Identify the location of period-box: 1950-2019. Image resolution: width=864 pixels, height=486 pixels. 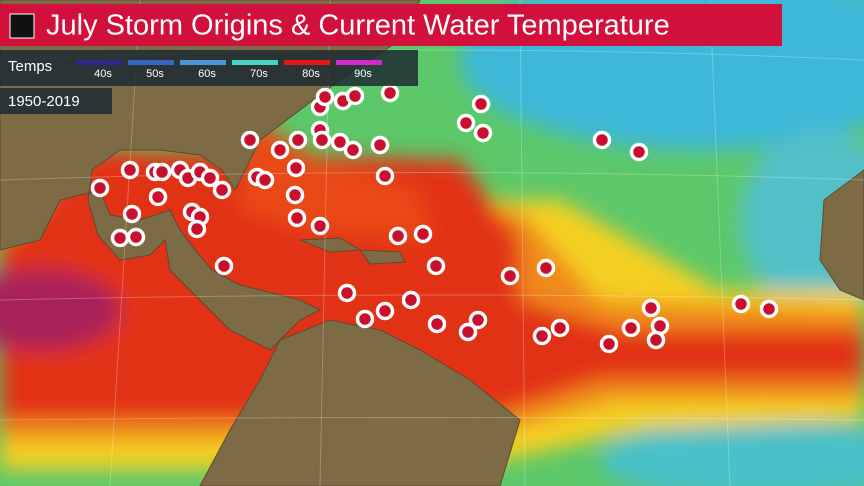
(56, 101).